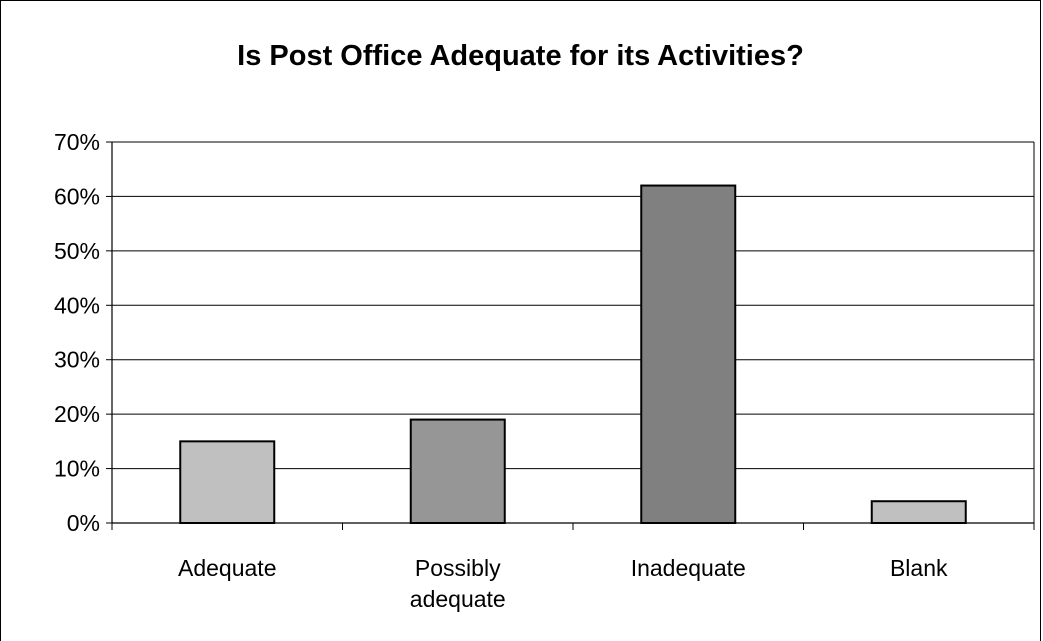 Image resolution: width=1043 pixels, height=641 pixels. I want to click on x-category-label: Possibly, so click(458, 568).